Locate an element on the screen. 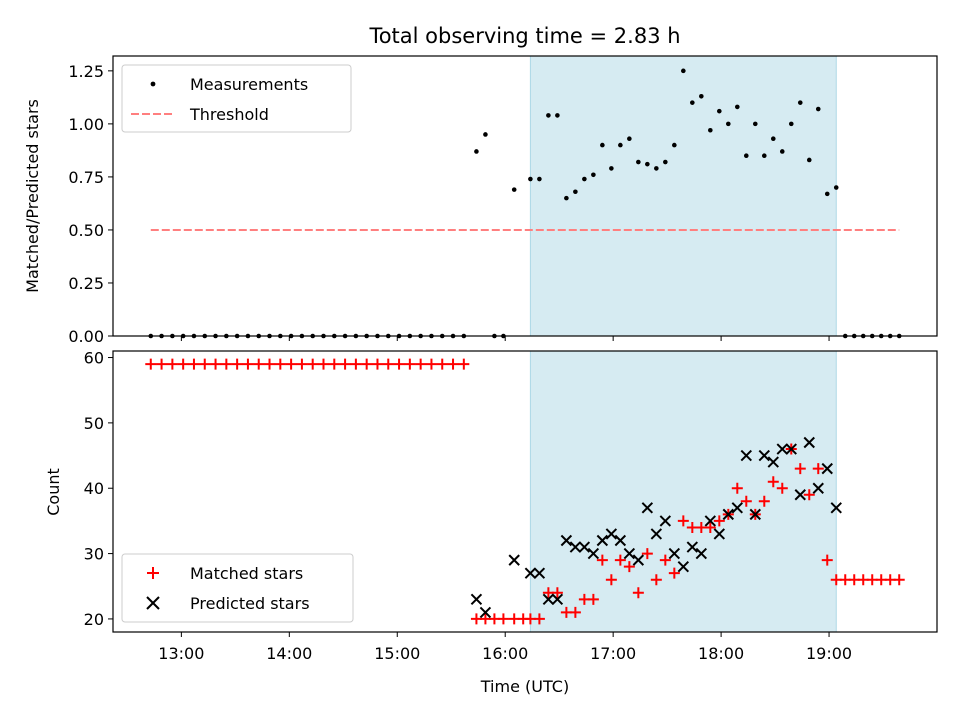 Image resolution: width=960 pixels, height=720 pixels. legend-marker-predicted-stars is located at coordinates (153, 603).